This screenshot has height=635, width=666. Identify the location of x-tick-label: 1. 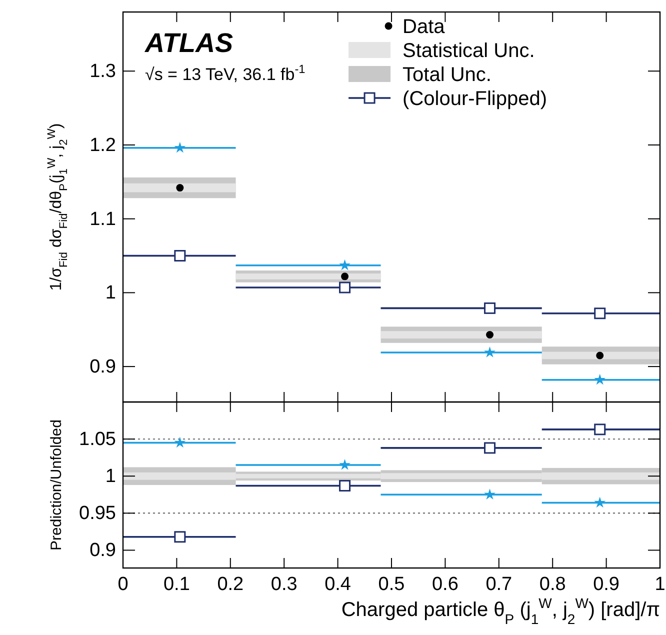
(660, 584).